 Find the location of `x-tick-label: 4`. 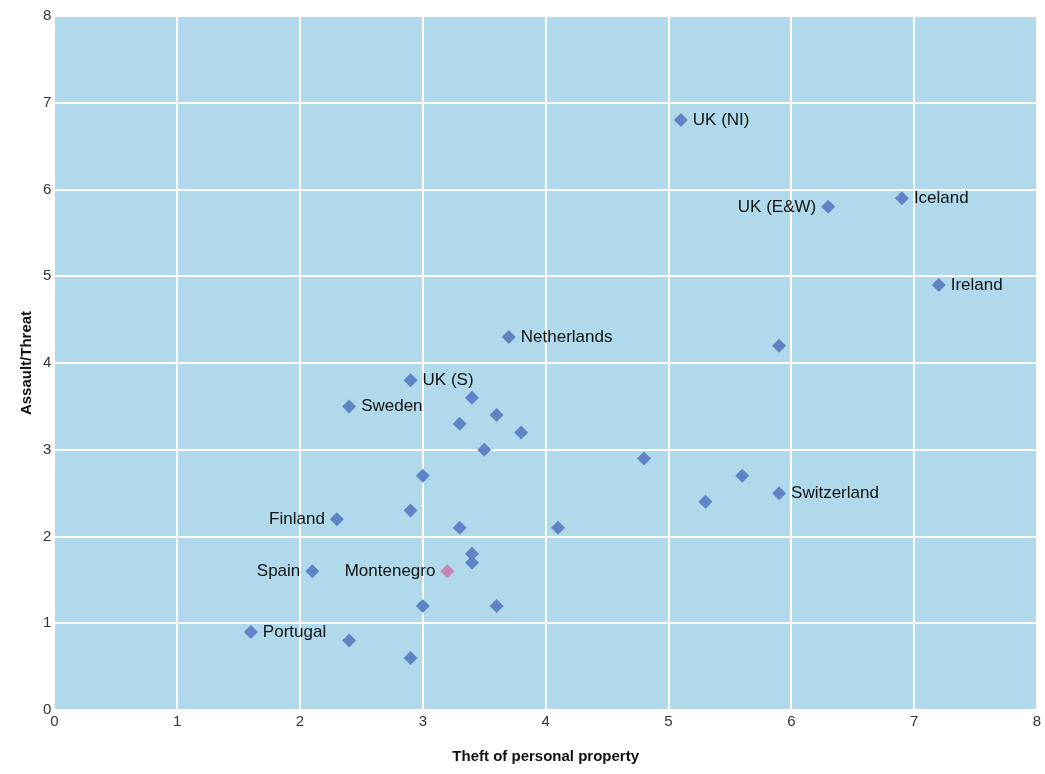

x-tick-label: 4 is located at coordinates (545, 721).